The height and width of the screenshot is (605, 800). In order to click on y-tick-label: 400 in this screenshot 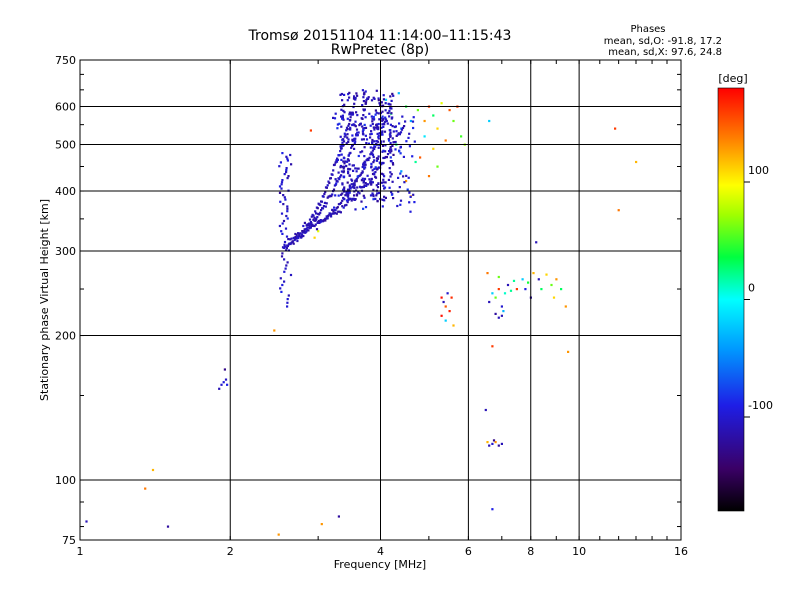, I will do `click(65, 191)`.